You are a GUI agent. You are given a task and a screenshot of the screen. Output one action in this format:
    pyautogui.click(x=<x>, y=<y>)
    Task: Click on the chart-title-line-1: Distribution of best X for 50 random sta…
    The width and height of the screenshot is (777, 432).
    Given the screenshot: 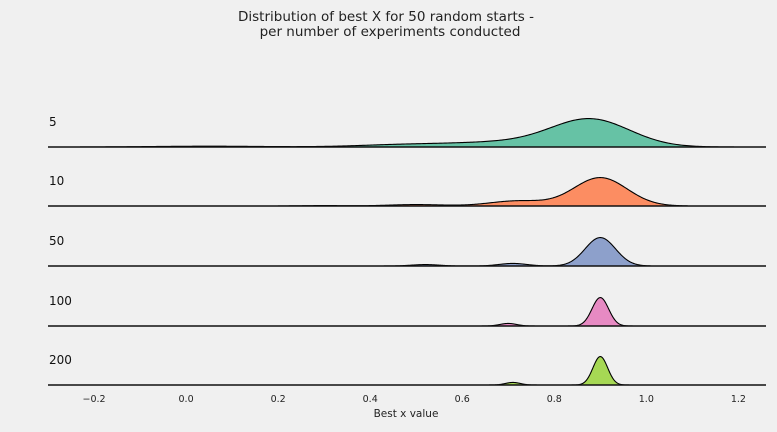 What is the action you would take?
    pyautogui.click(x=386, y=17)
    